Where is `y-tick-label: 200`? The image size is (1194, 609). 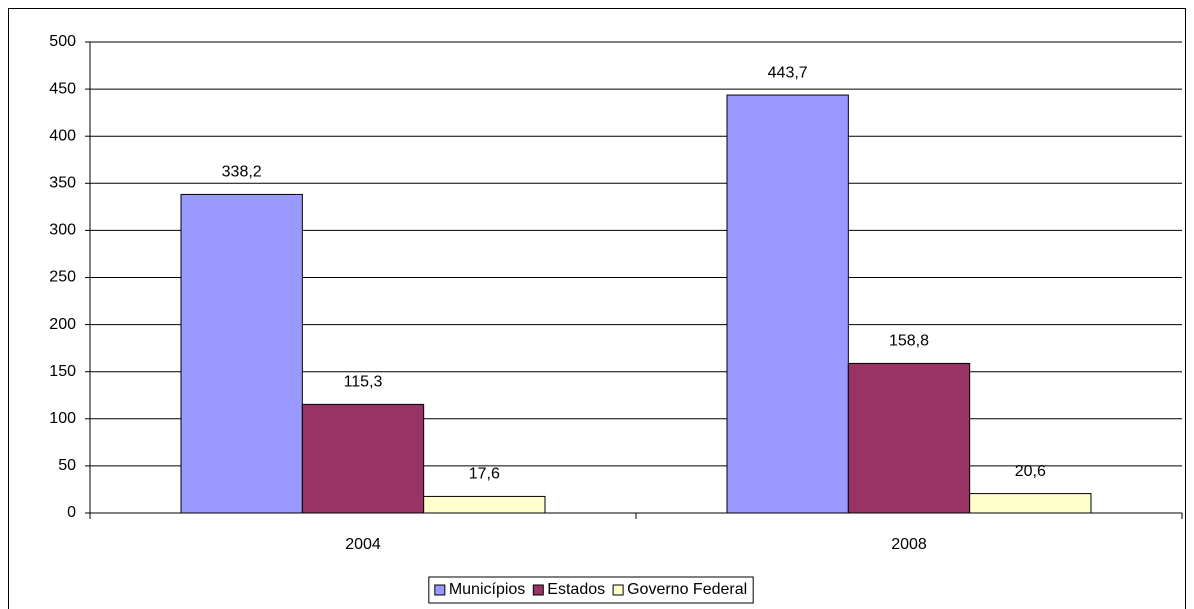
y-tick-label: 200 is located at coordinates (62, 324).